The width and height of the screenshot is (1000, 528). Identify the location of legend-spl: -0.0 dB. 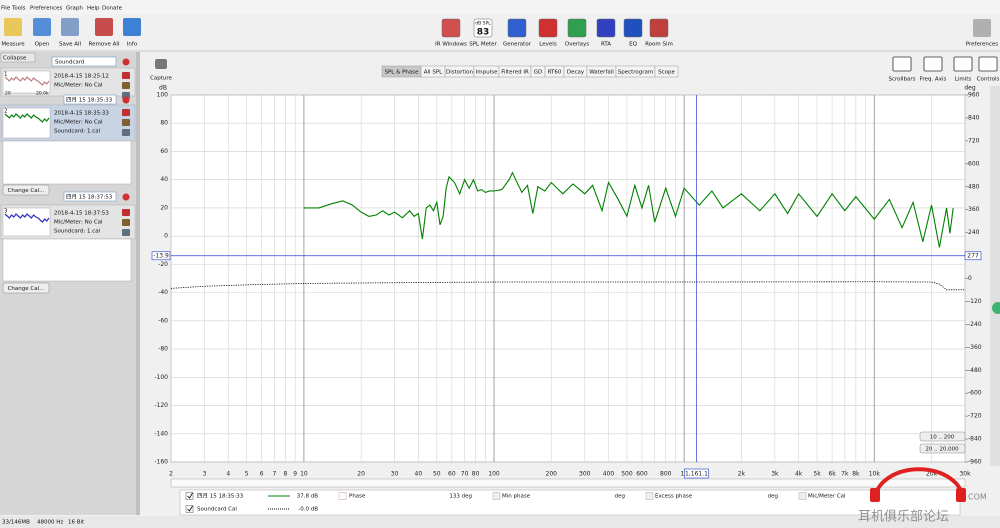
(308, 510).